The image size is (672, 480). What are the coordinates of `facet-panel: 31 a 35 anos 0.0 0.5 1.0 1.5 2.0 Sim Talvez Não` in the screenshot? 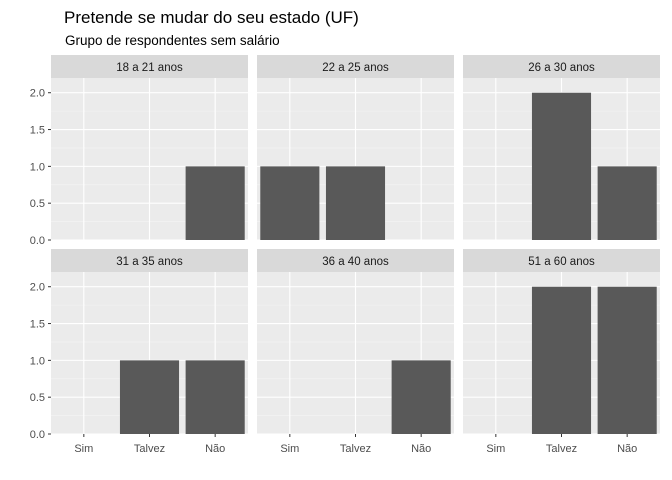 It's located at (139, 352).